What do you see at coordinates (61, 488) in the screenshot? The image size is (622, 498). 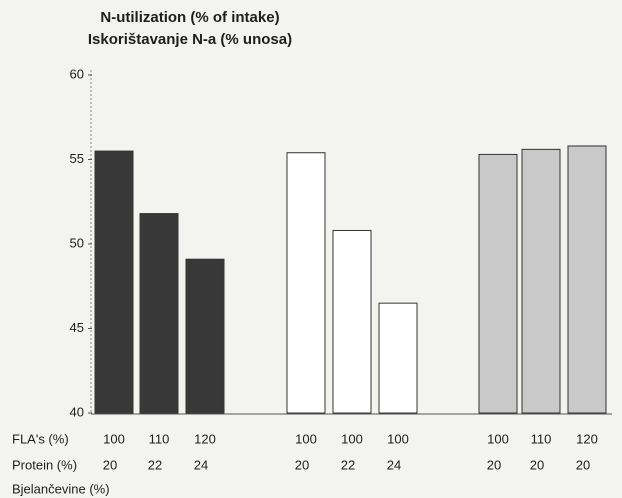 I see `row-label: Bjelančevine (%)` at bounding box center [61, 488].